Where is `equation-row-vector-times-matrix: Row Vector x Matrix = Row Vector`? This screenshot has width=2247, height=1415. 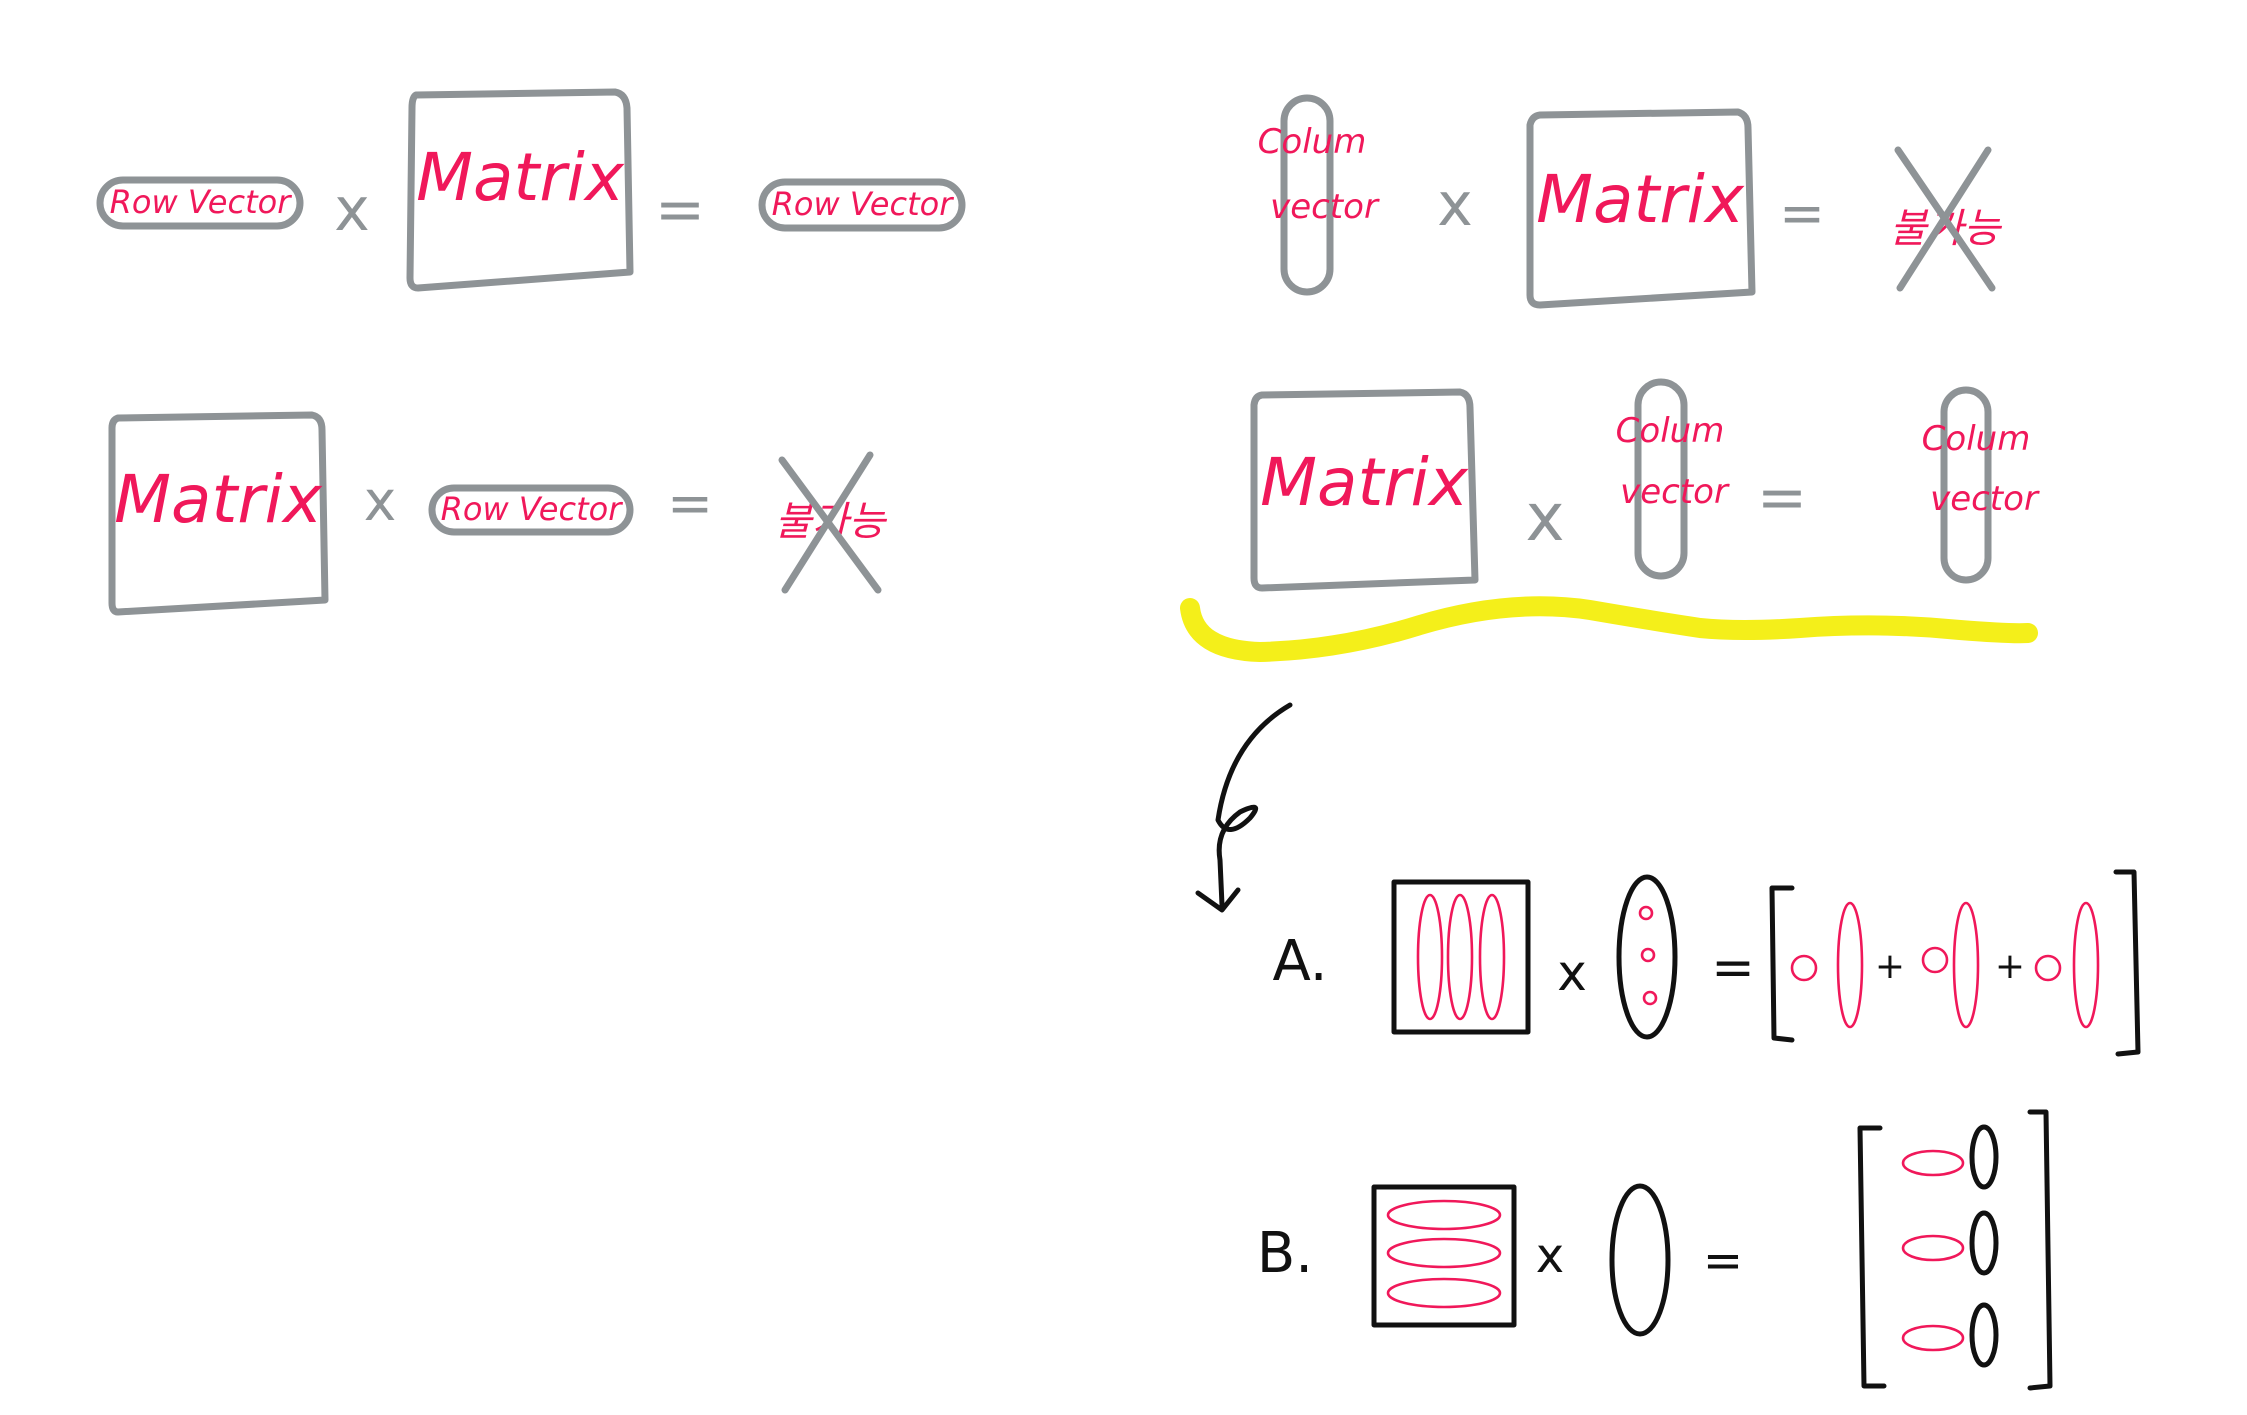
equation-row-vector-times-matrix: Row Vector x Matrix = Row Vector is located at coordinates (531, 190).